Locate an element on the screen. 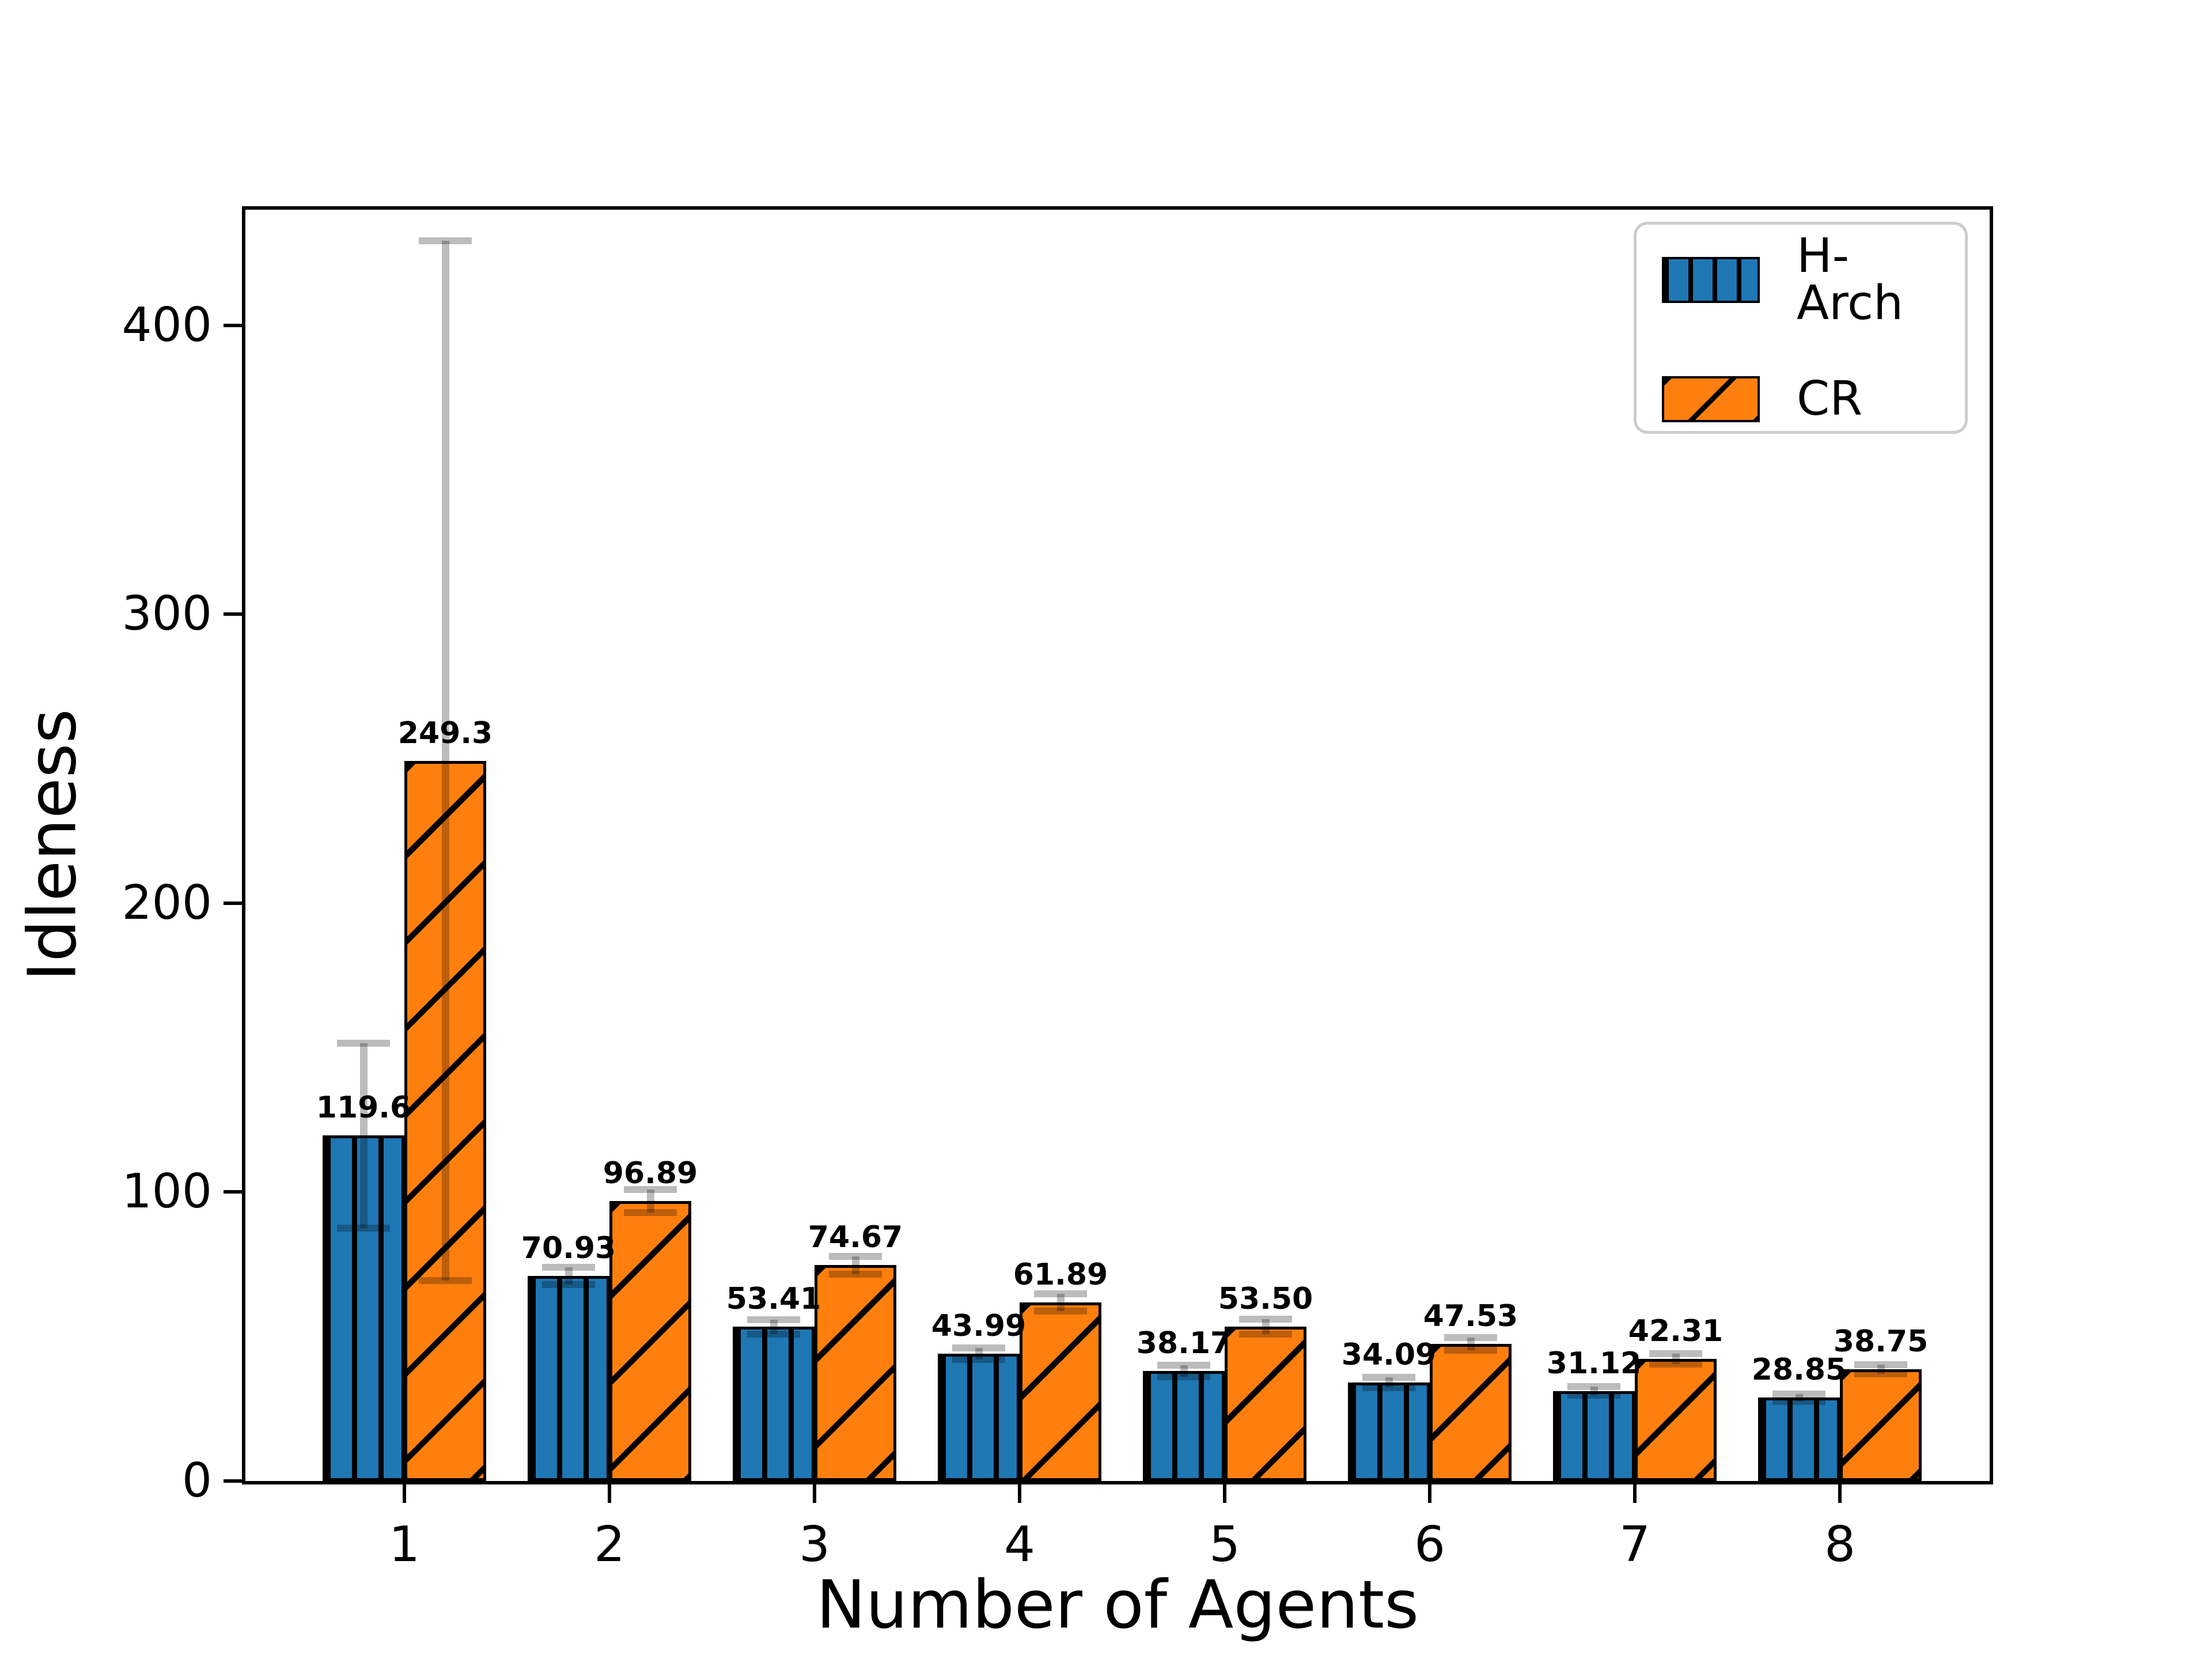 The image size is (2212, 1659). x-tick-label-8: 8 is located at coordinates (1840, 1544).